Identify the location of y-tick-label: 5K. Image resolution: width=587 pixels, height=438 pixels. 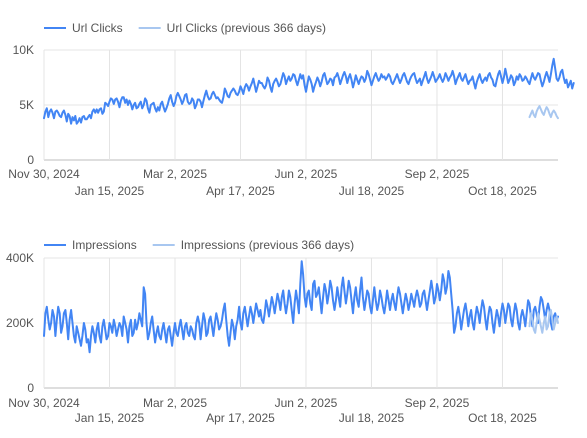
(26, 105).